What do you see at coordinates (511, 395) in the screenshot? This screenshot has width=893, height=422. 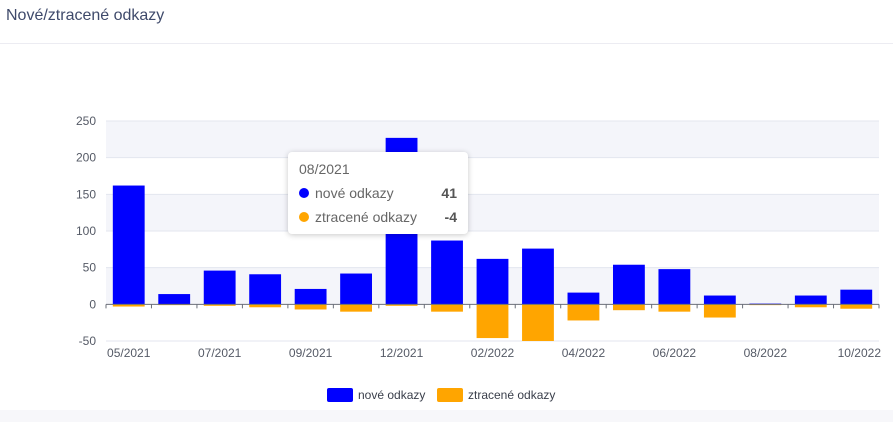 I see `legend-label-lost: ztracené odkazy` at bounding box center [511, 395].